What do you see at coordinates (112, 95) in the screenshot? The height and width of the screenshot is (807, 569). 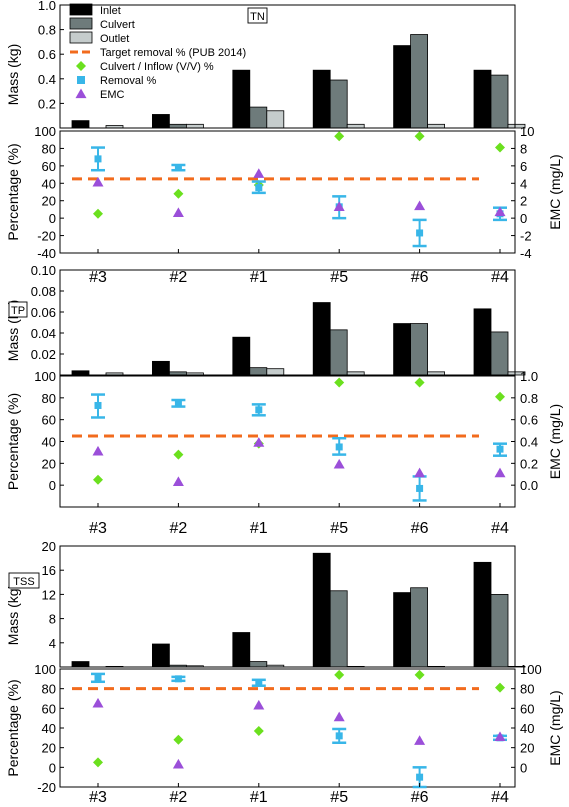 I see `legend-label-emc: EMC` at bounding box center [112, 95].